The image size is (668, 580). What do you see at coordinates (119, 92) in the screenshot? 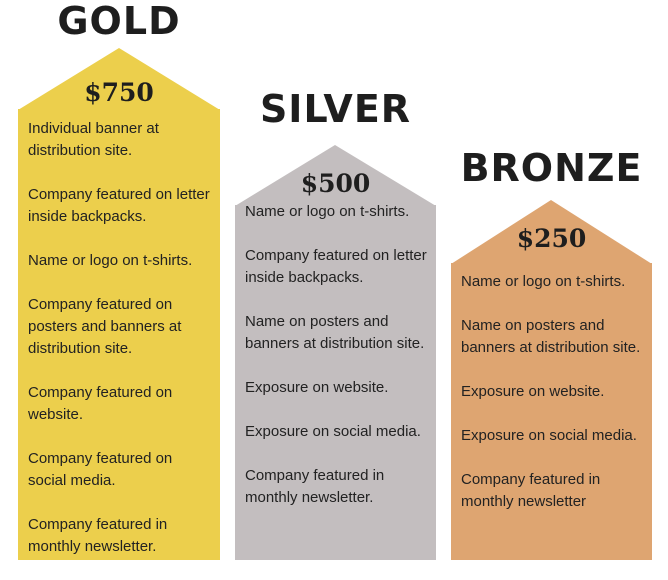
I see `tier-price: $750` at bounding box center [119, 92].